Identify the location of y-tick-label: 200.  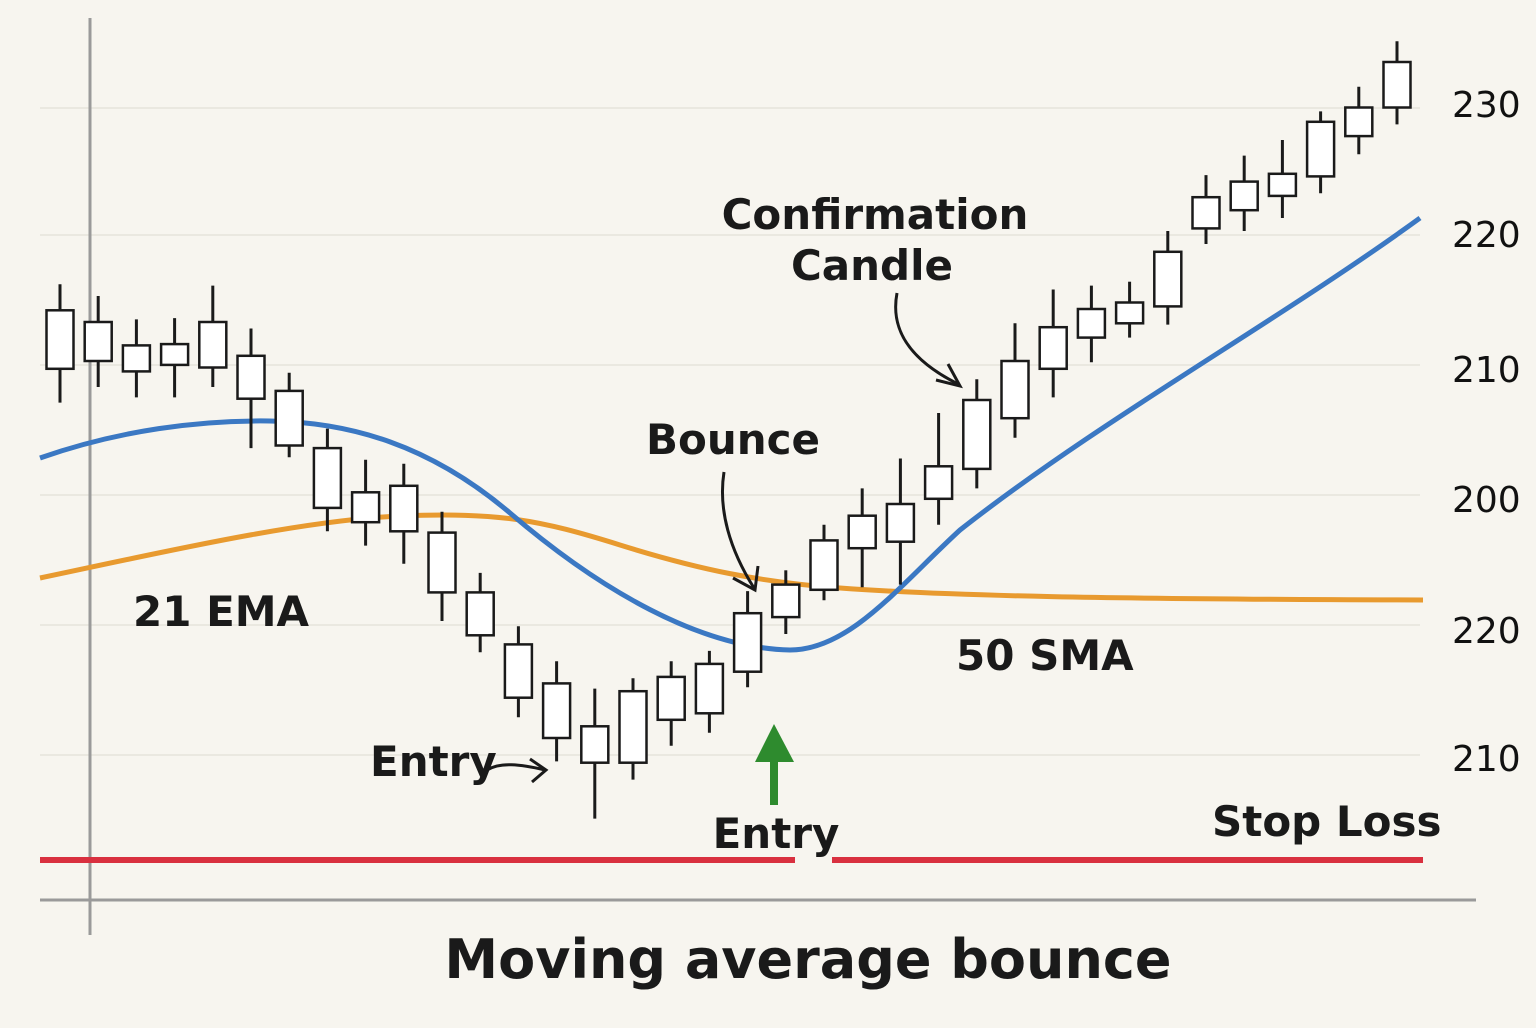
(1486, 500).